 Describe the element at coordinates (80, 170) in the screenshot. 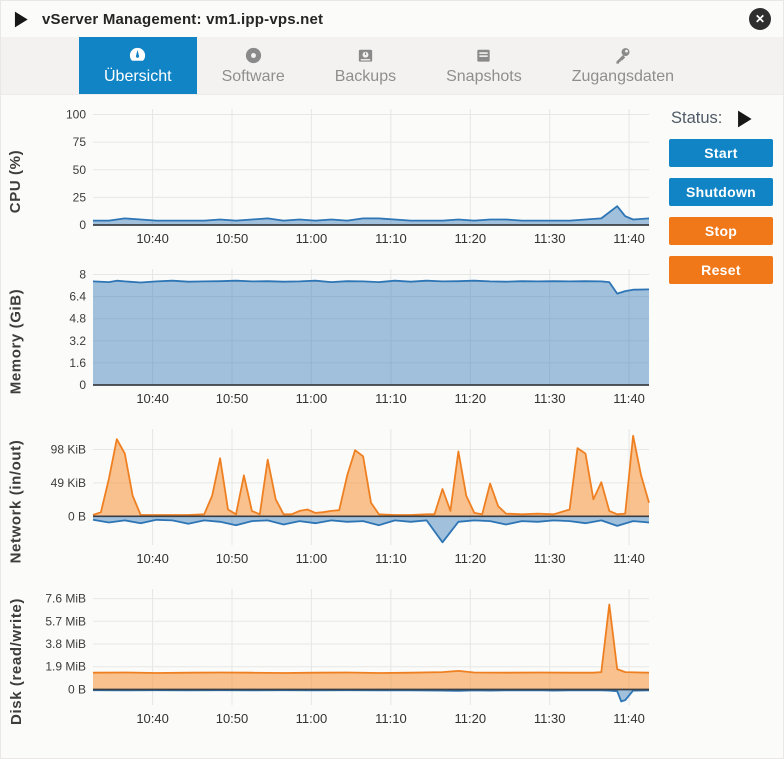

I see `svg-text: 50` at that location.